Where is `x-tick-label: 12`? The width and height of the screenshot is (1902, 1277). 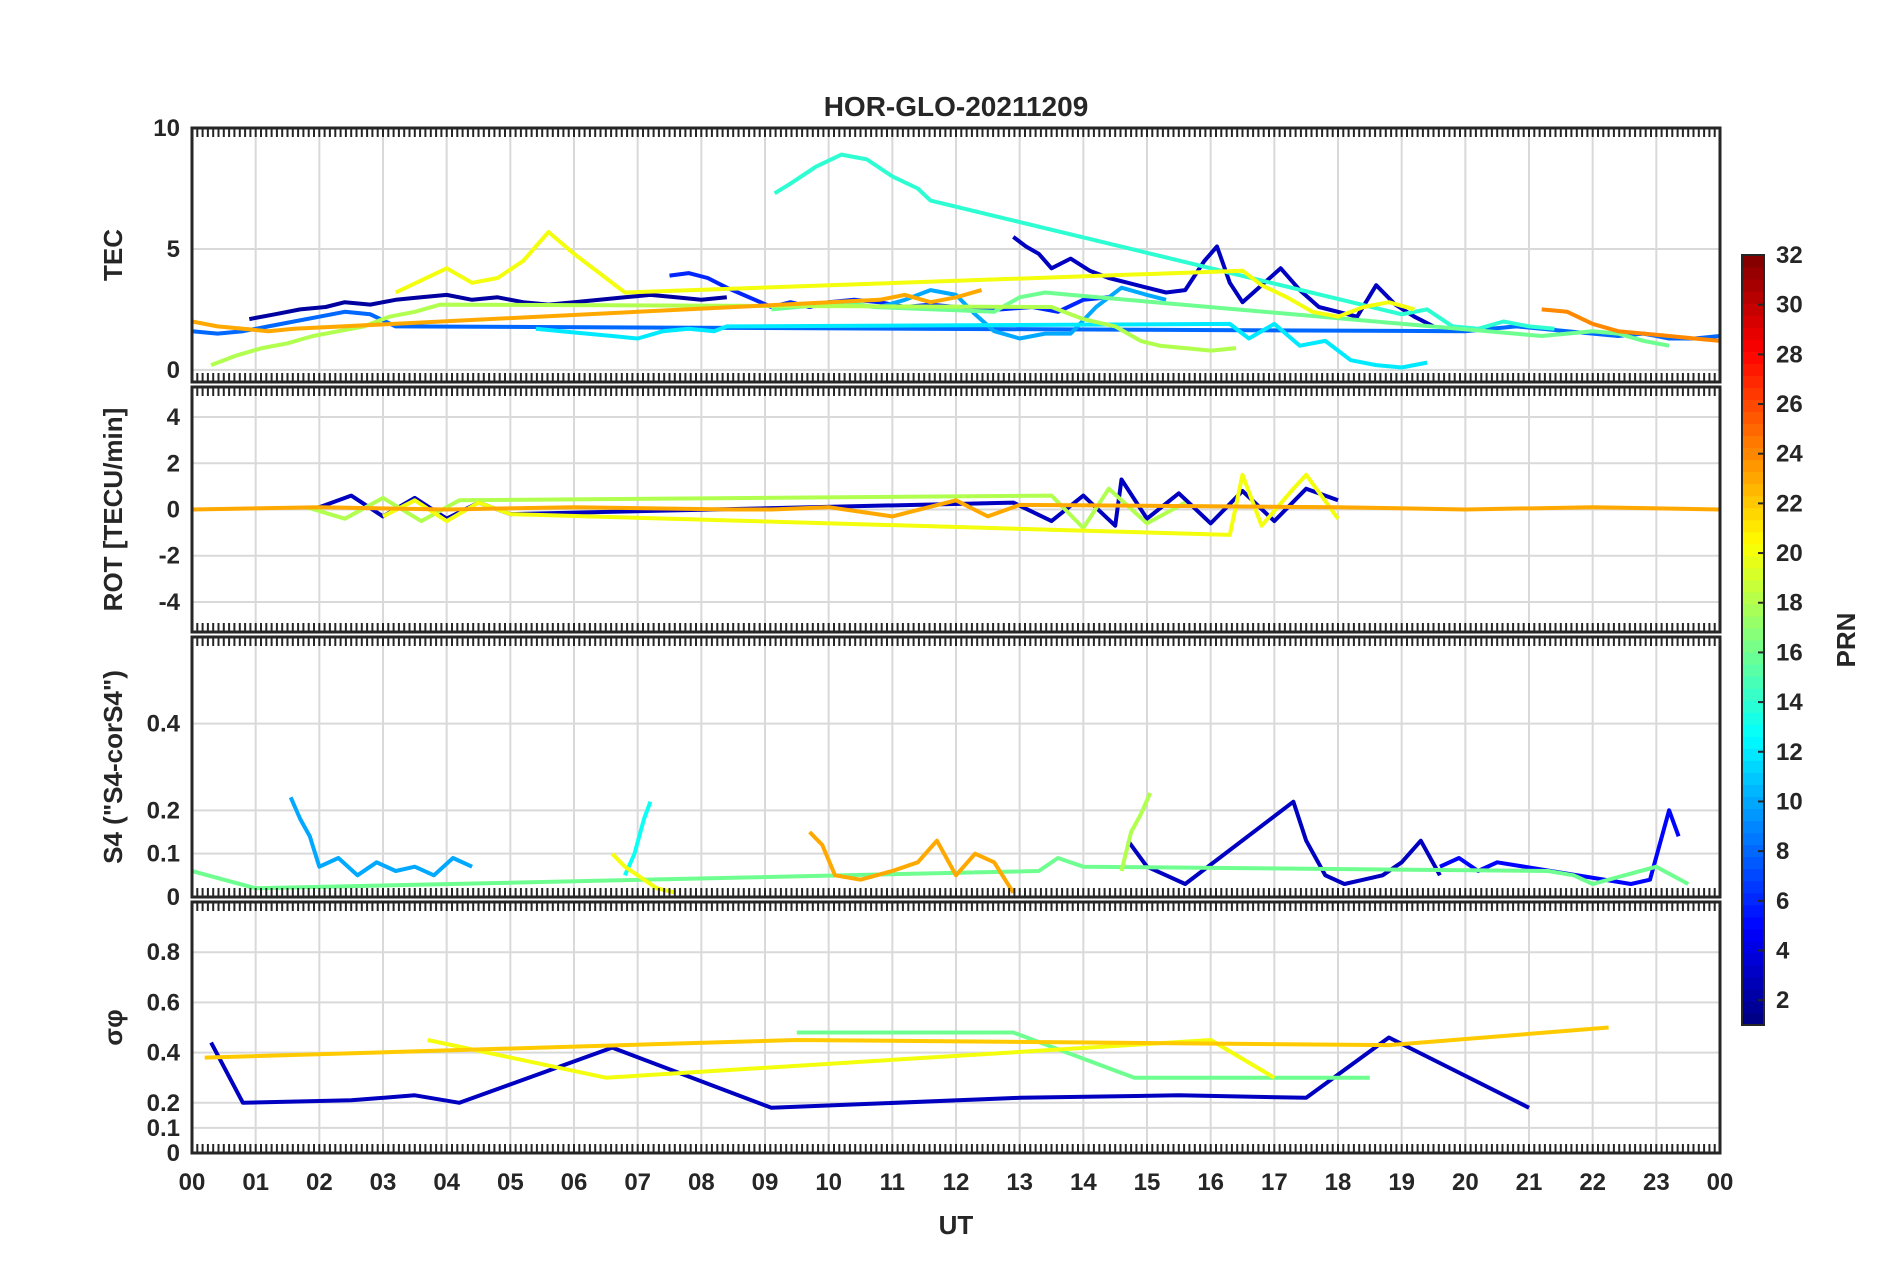
x-tick-label: 12 is located at coordinates (956, 1182).